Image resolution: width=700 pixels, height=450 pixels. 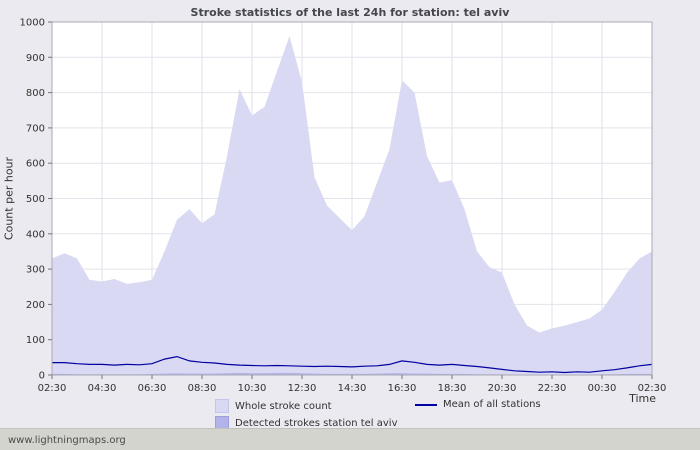 What do you see at coordinates (35, 164) in the screenshot?
I see `svg-text: 600` at bounding box center [35, 164].